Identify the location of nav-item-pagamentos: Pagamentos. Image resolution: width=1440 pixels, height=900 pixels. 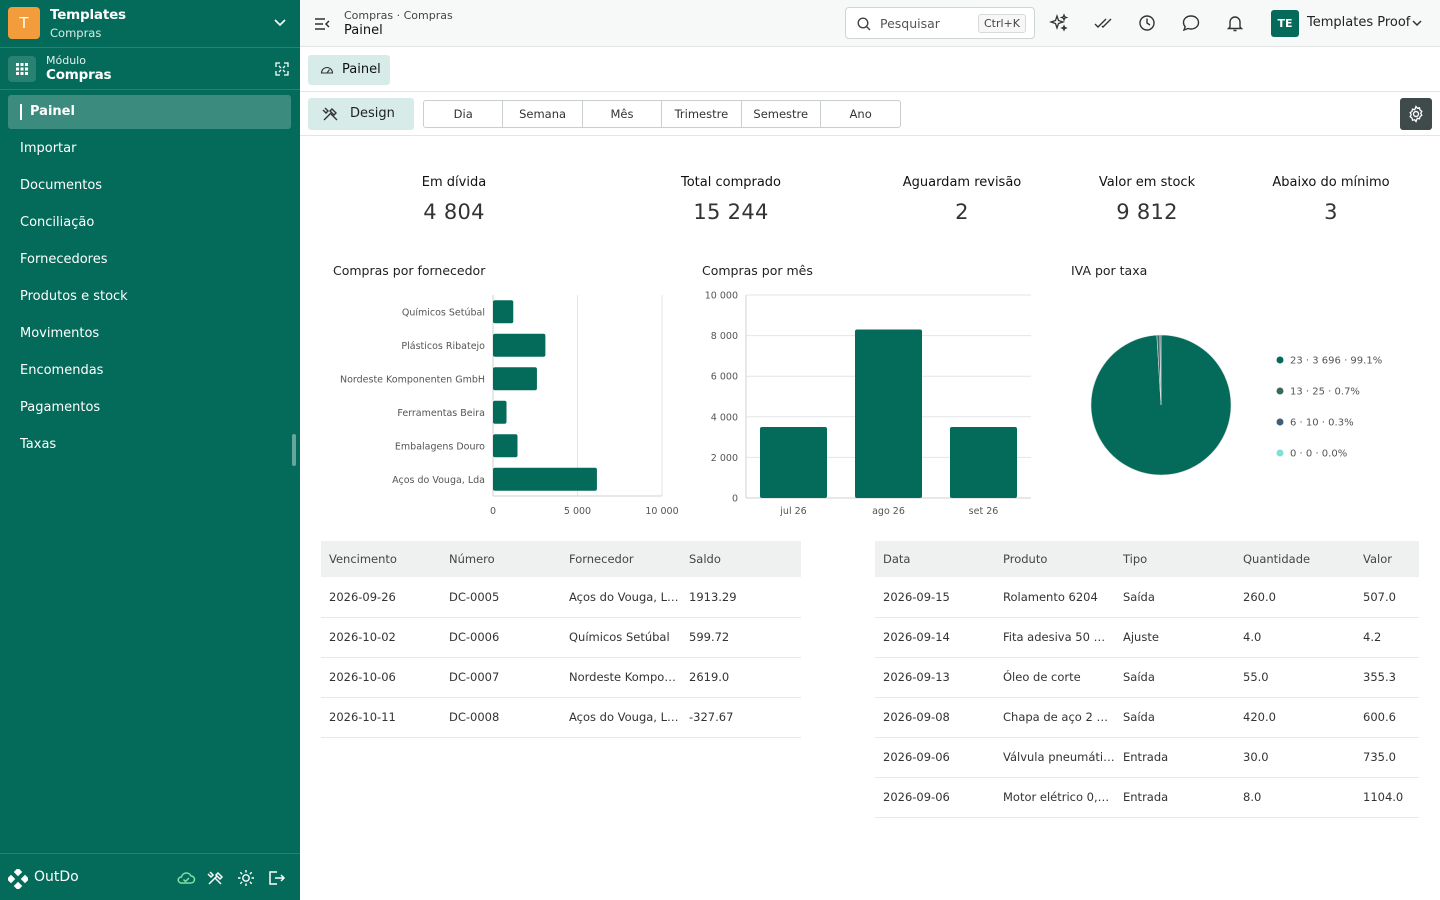
(60, 407).